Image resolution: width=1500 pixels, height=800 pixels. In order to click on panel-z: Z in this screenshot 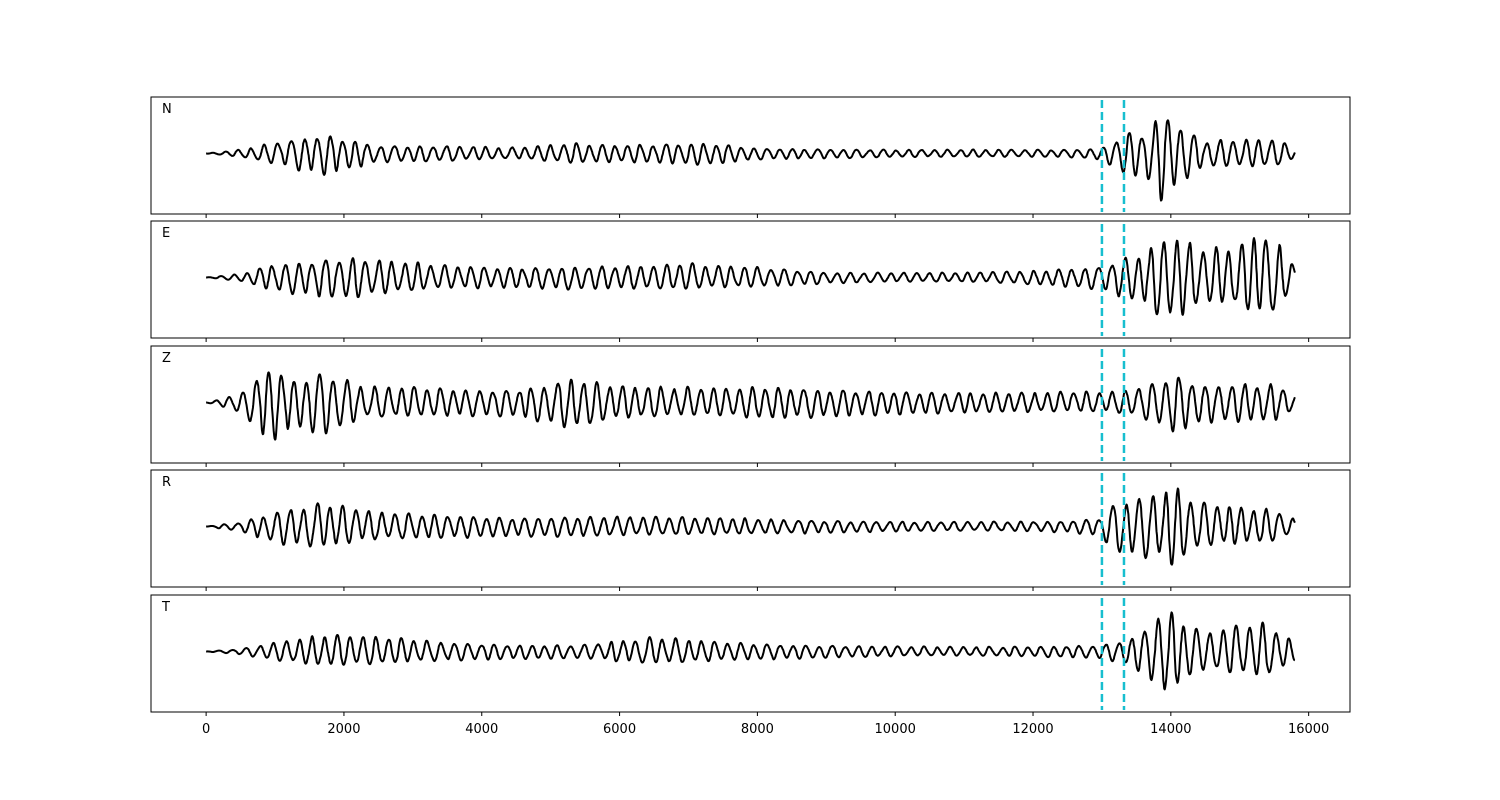, I will do `click(750, 406)`.